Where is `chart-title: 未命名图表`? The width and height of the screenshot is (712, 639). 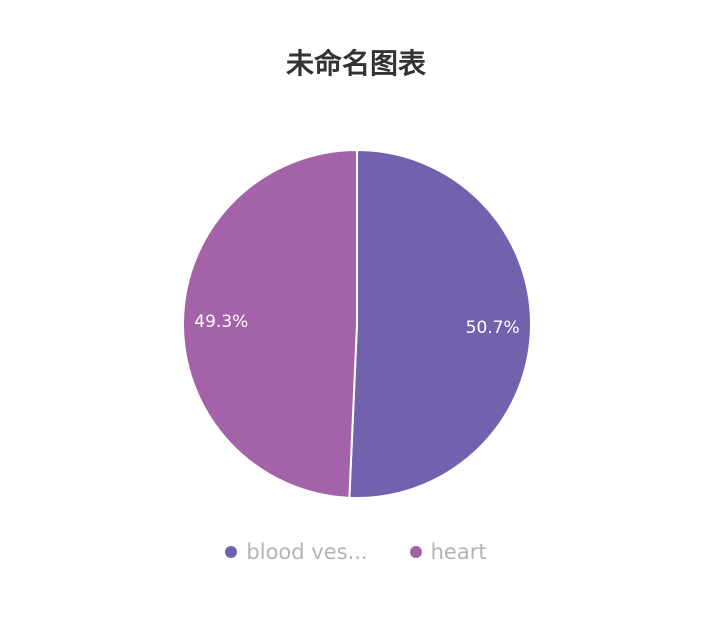
chart-title: 未命名图表 is located at coordinates (355, 63).